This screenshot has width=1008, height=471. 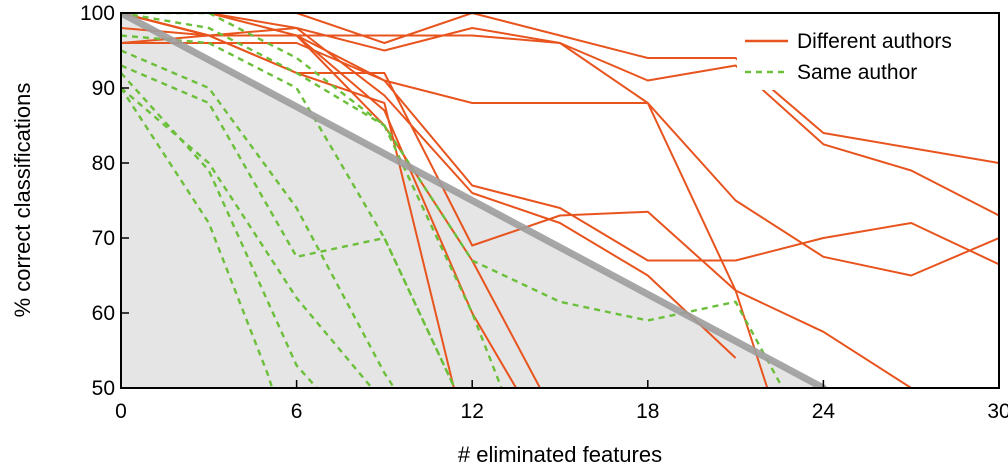 I want to click on x-tick-label: 24, so click(x=824, y=411).